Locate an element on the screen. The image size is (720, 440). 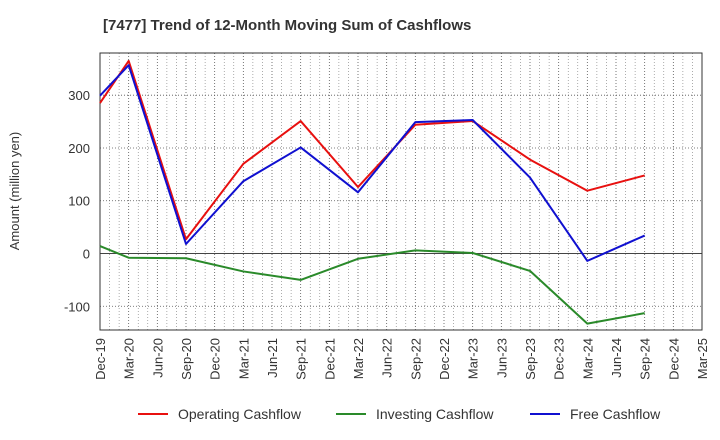
x-tick-label: Sep-20 is located at coordinates (186, 359).